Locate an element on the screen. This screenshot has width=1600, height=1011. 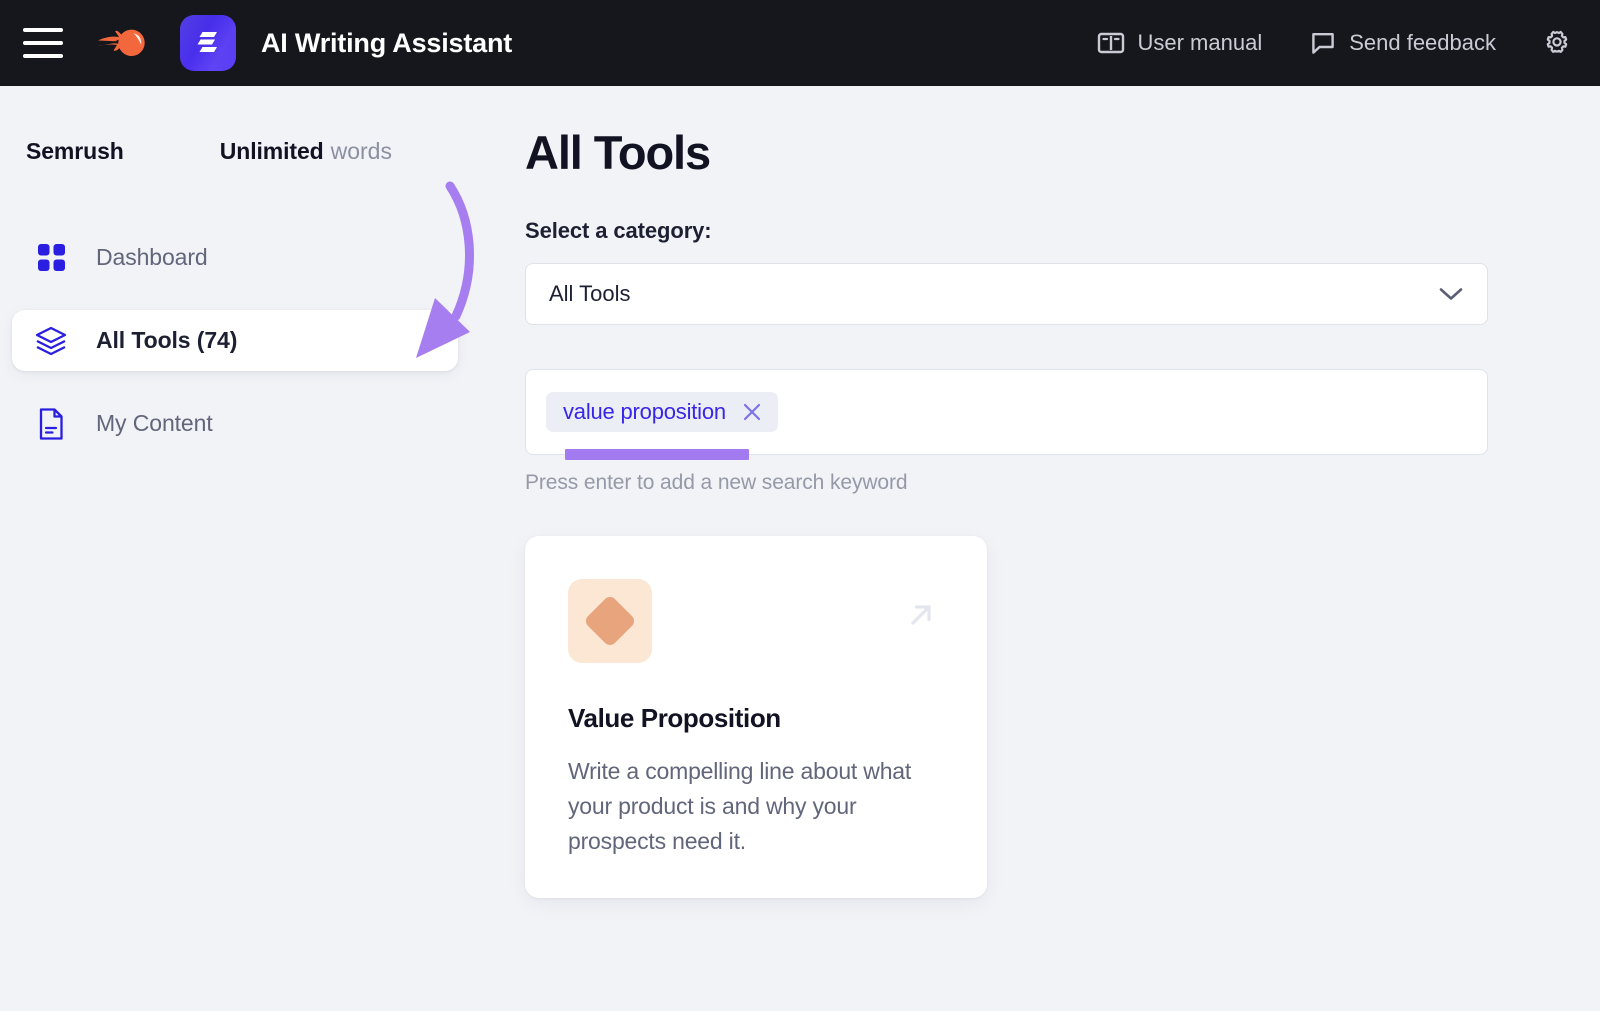
document-icon is located at coordinates (51, 424).